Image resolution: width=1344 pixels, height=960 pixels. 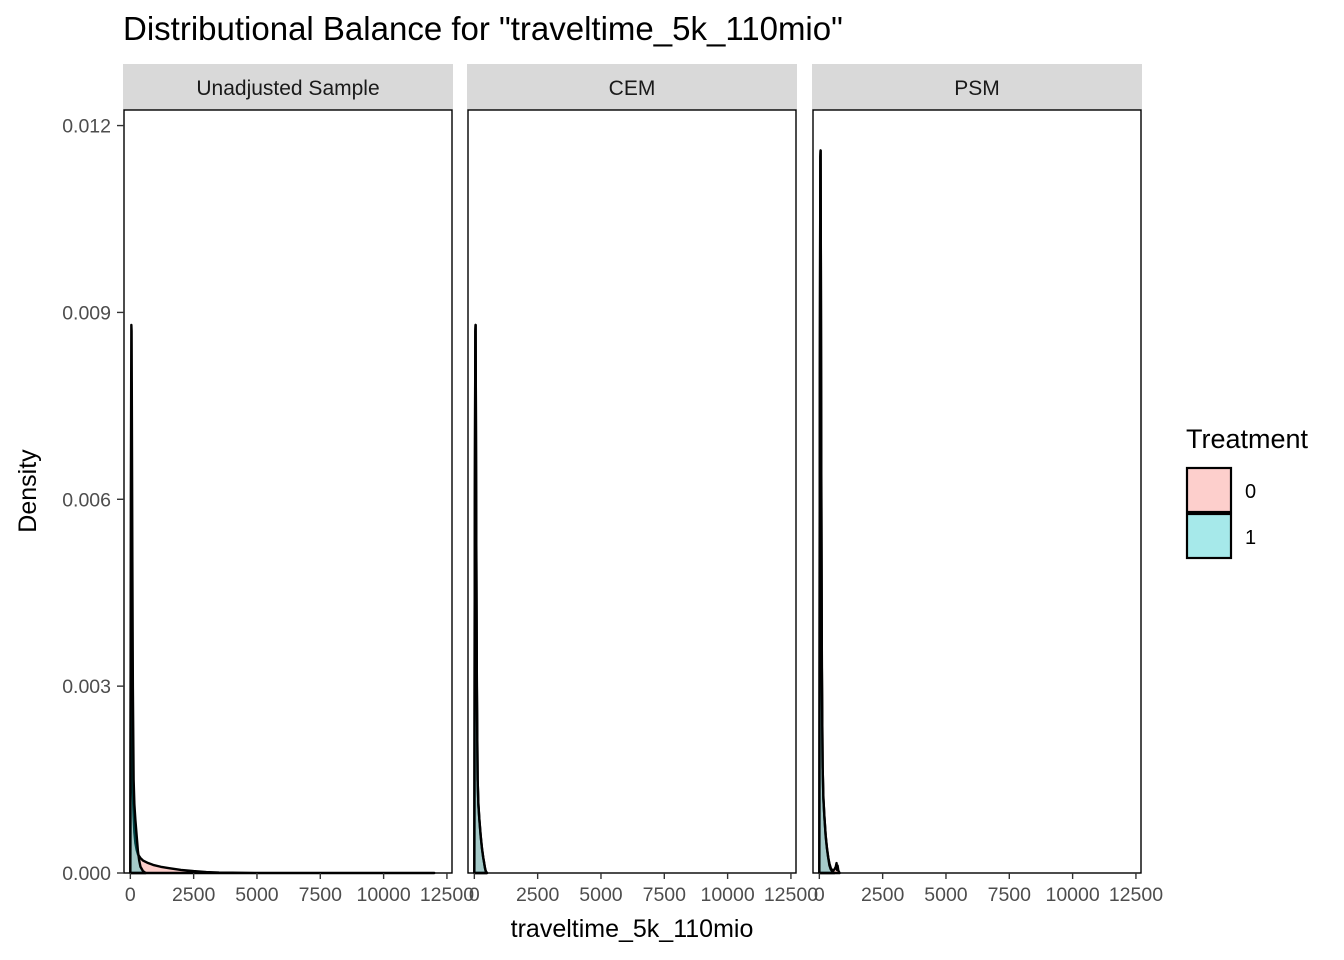 I want to click on y-tick-label: 0.000, so click(x=86, y=874).